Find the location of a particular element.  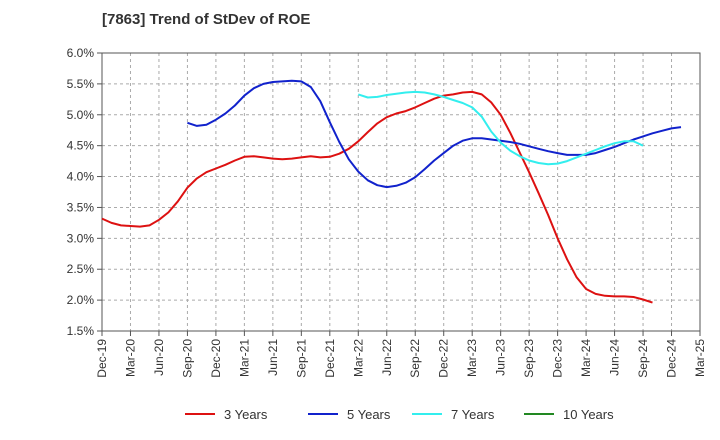

x-tick-label: Dec-21 is located at coordinates (330, 358).